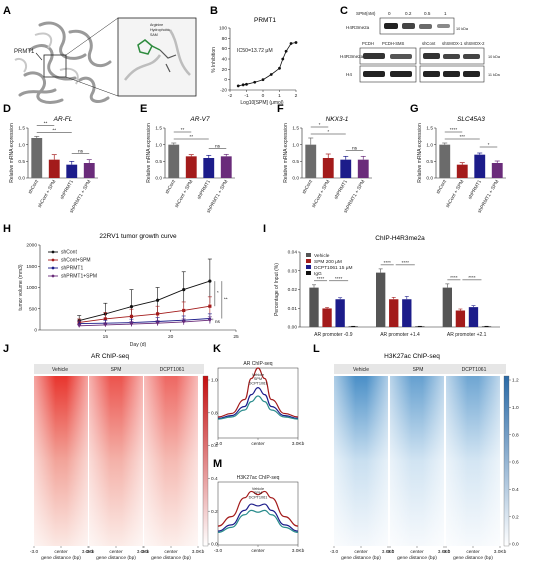 The image size is (554, 572). What do you see at coordinates (321, 194) in the screenshot?
I see `category-label: shCont + SPM` at bounding box center [321, 194].